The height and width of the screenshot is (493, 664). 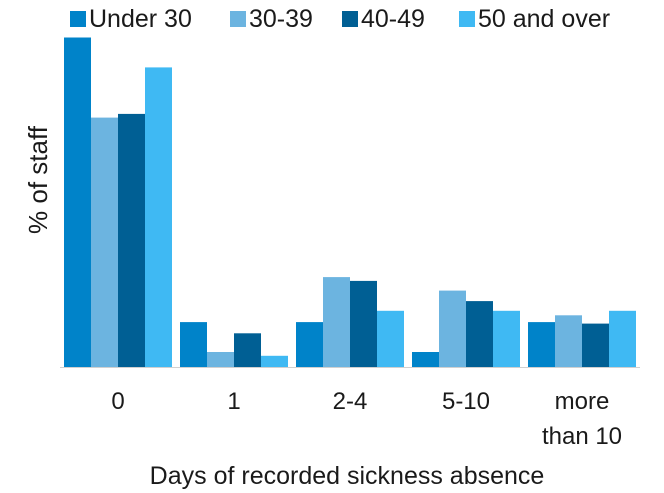 What do you see at coordinates (38, 179) in the screenshot?
I see `y-axis-label: % of staff` at bounding box center [38, 179].